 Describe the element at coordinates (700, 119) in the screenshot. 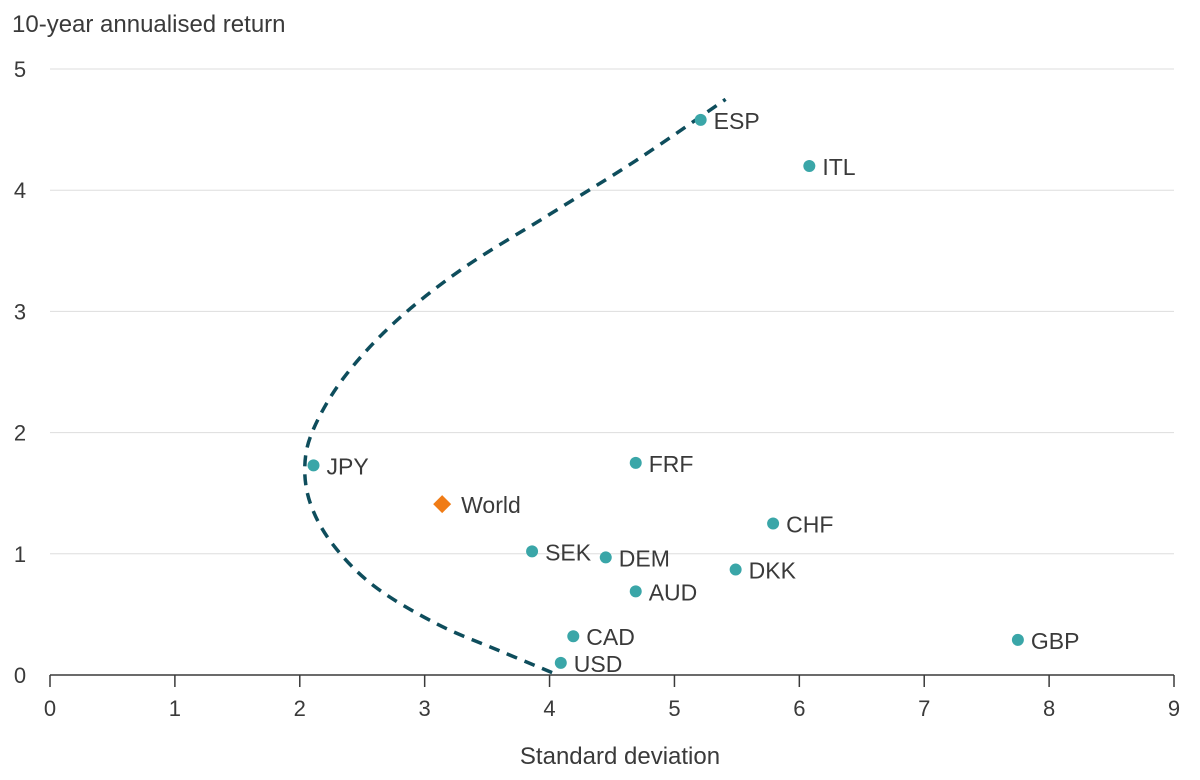

I see `point-esp` at that location.